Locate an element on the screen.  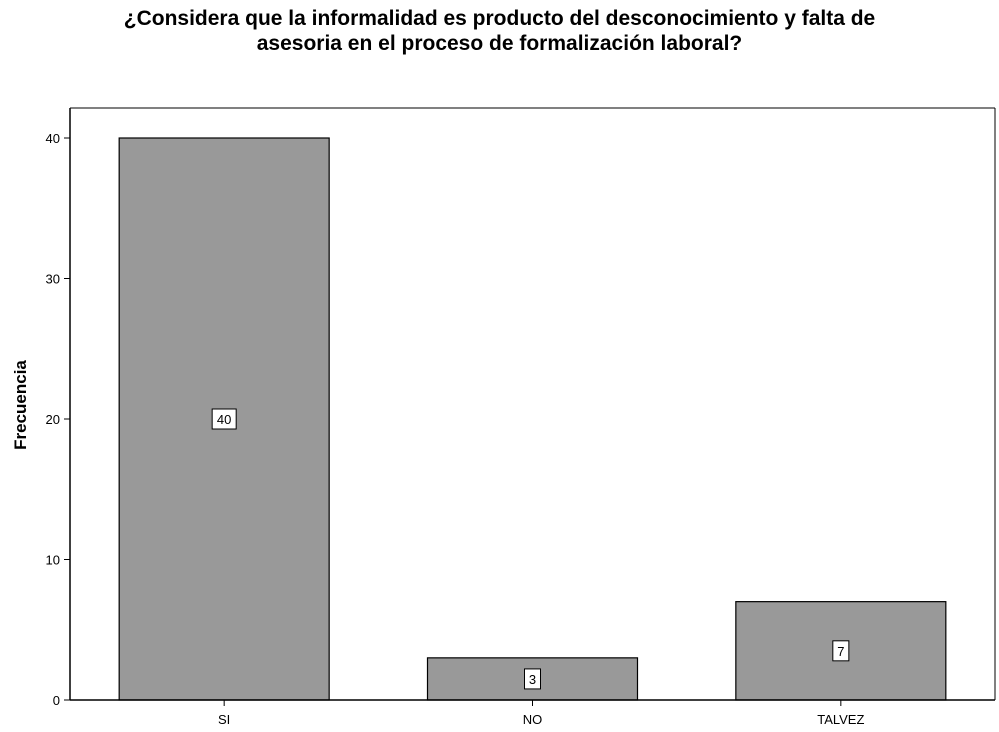
x-tick-label: NO is located at coordinates (533, 719).